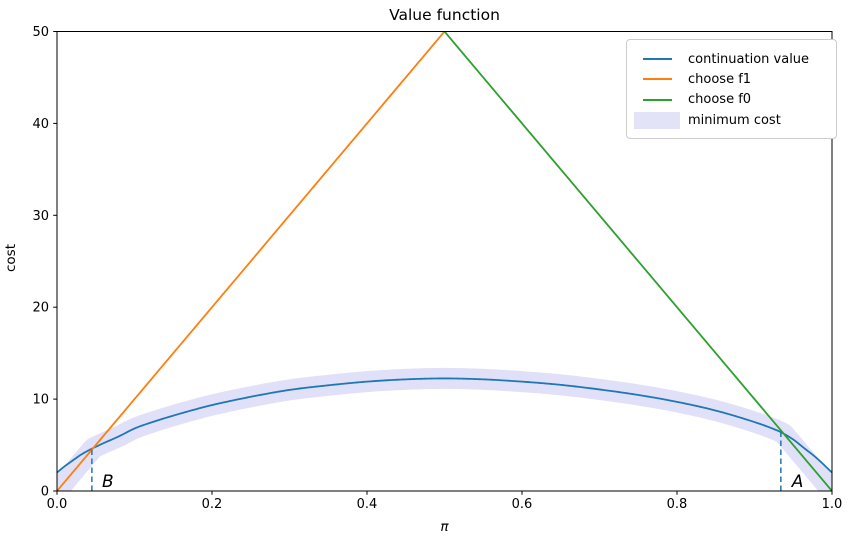 This screenshot has height=545, width=853. What do you see at coordinates (797, 482) in the screenshot?
I see `cutoff-label-A: A` at bounding box center [797, 482].